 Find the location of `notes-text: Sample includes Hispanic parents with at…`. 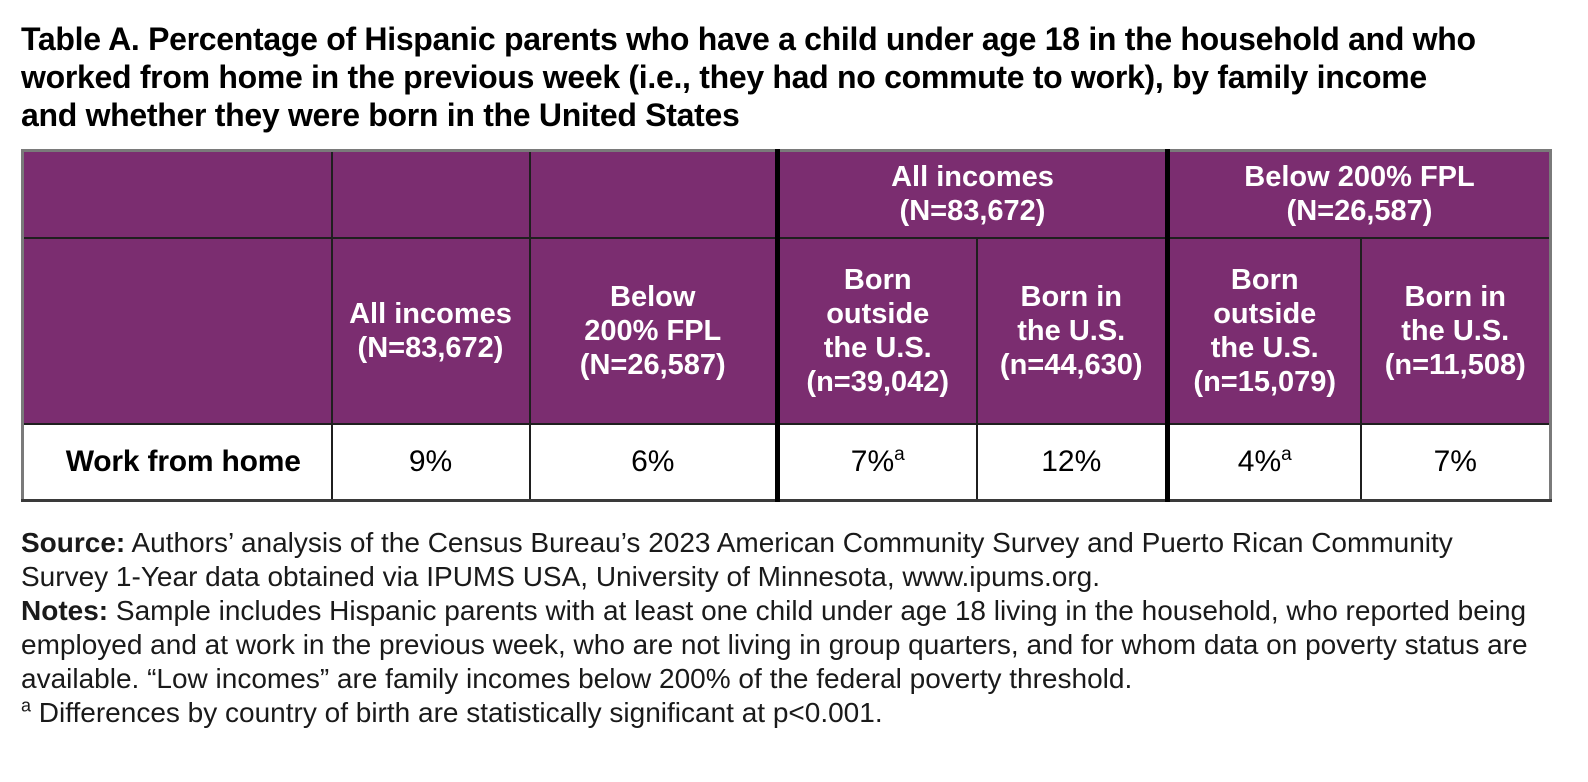

notes-text: Sample includes Hispanic parents with at… is located at coordinates (774, 644).